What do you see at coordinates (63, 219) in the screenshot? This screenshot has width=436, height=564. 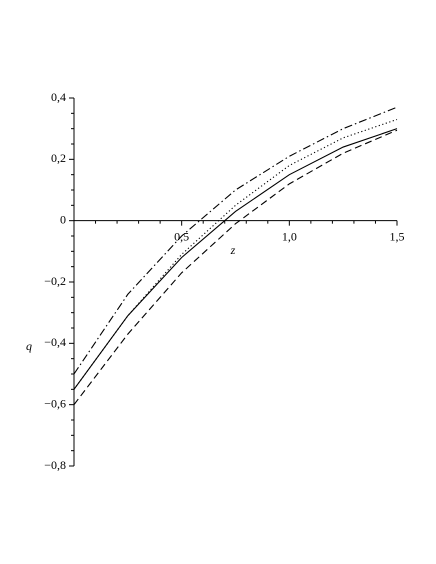 I see `y-tick-label: 0` at bounding box center [63, 219].